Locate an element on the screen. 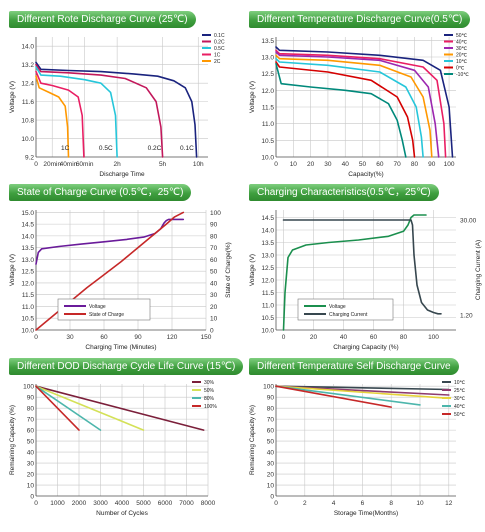 This screenshot has width=485, height=532. x-tick-label: 20min is located at coordinates (52, 164).